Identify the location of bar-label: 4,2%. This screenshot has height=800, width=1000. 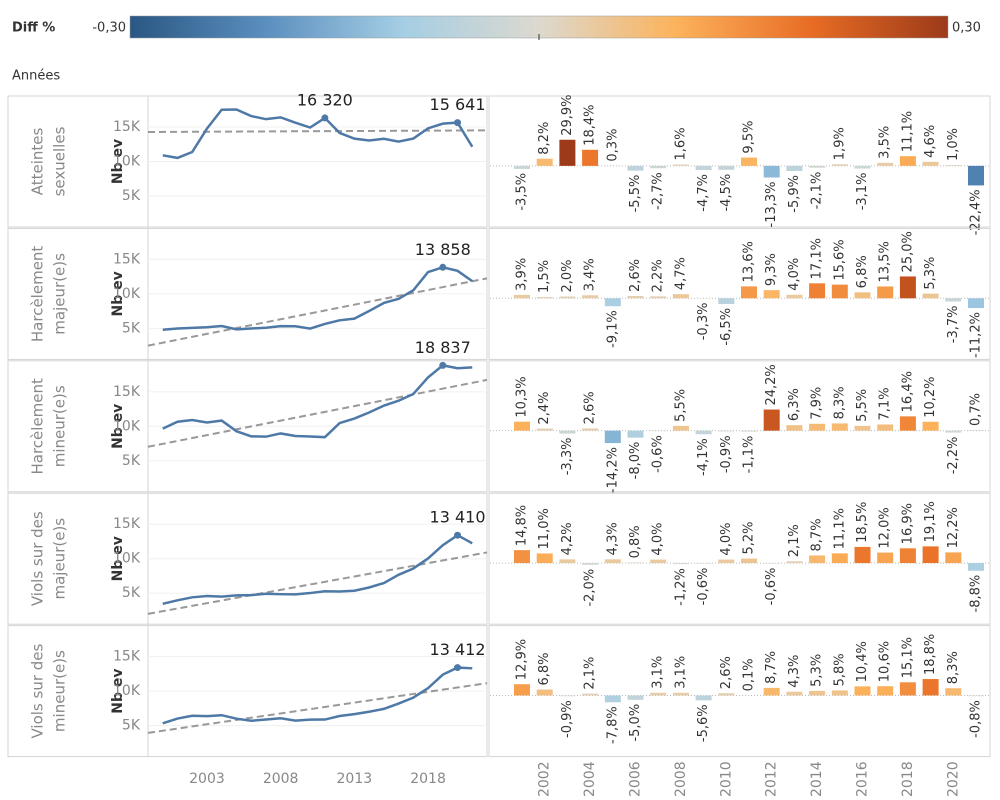
(567, 538).